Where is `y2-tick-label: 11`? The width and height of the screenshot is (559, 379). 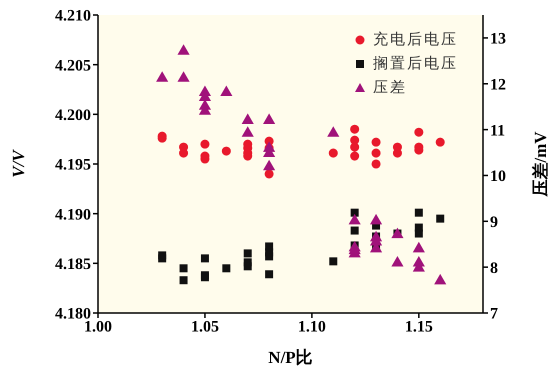
y2-tick-label: 11 is located at coordinates (498, 131).